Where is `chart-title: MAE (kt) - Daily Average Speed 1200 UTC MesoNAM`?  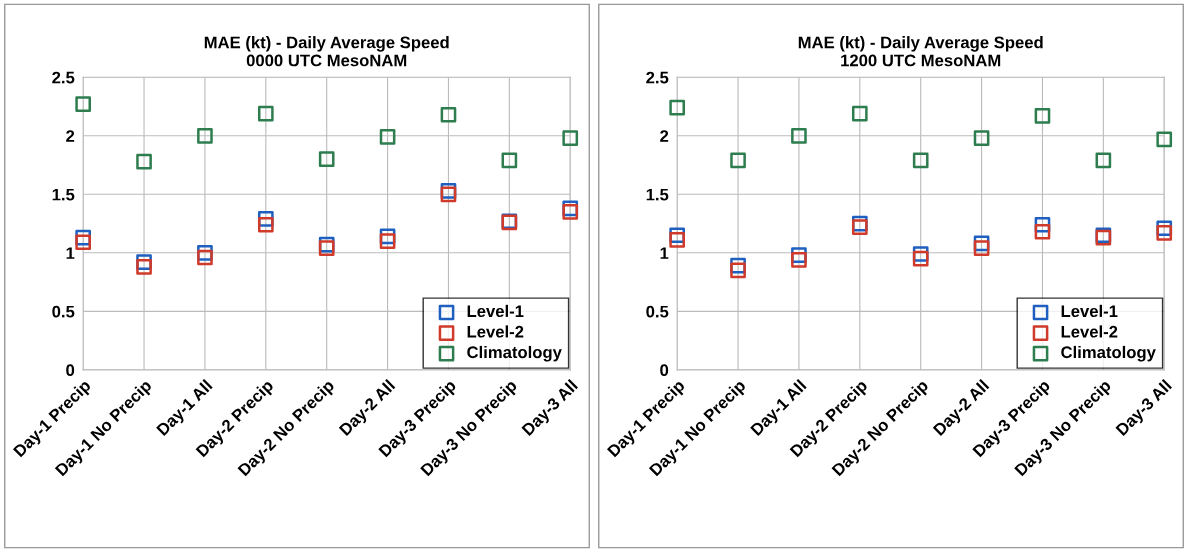
chart-title: MAE (kt) - Daily Average Speed 1200 UTC MesoNAM is located at coordinates (920, 51).